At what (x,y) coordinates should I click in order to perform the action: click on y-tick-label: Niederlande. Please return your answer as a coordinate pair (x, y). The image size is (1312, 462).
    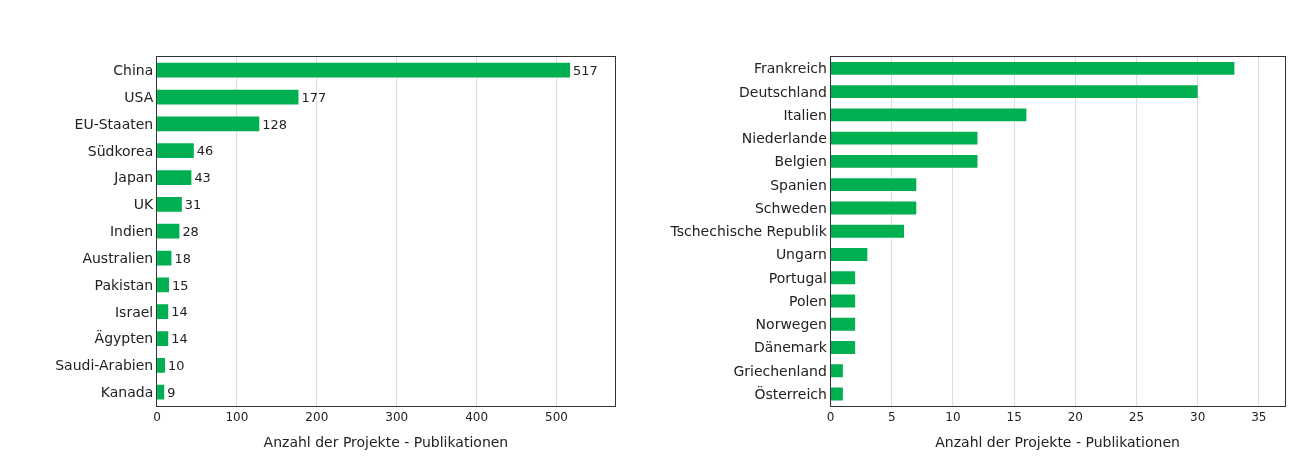
    Looking at the image, I should click on (784, 138).